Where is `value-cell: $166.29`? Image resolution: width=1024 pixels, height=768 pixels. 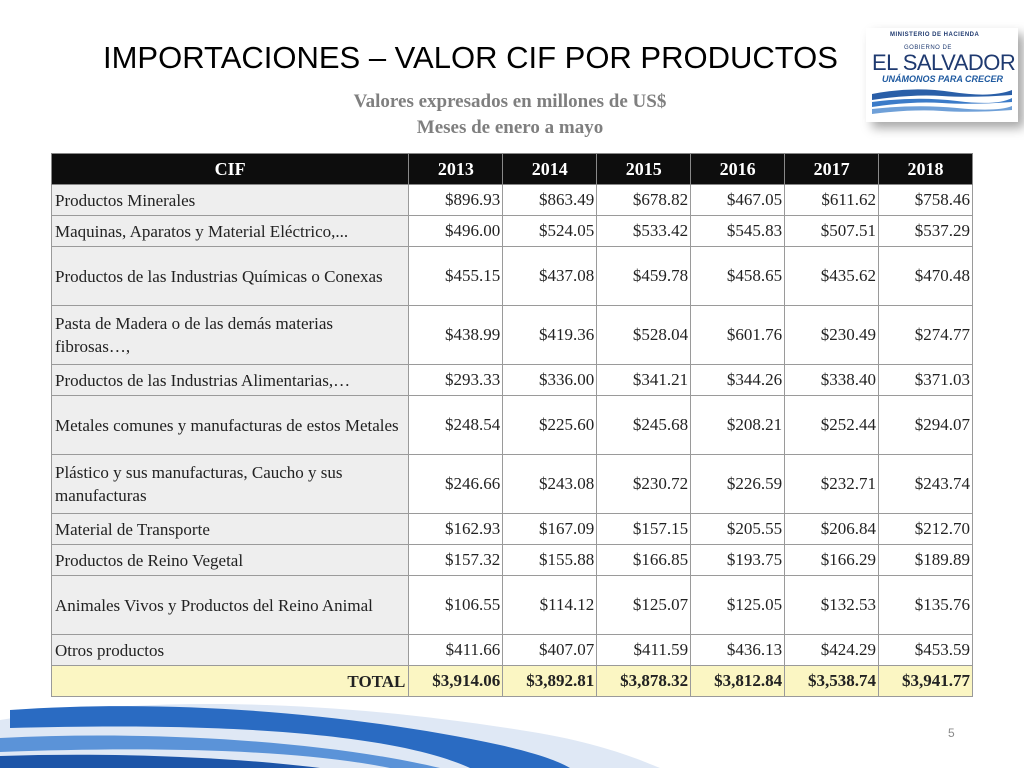
value-cell: $166.29 is located at coordinates (832, 560).